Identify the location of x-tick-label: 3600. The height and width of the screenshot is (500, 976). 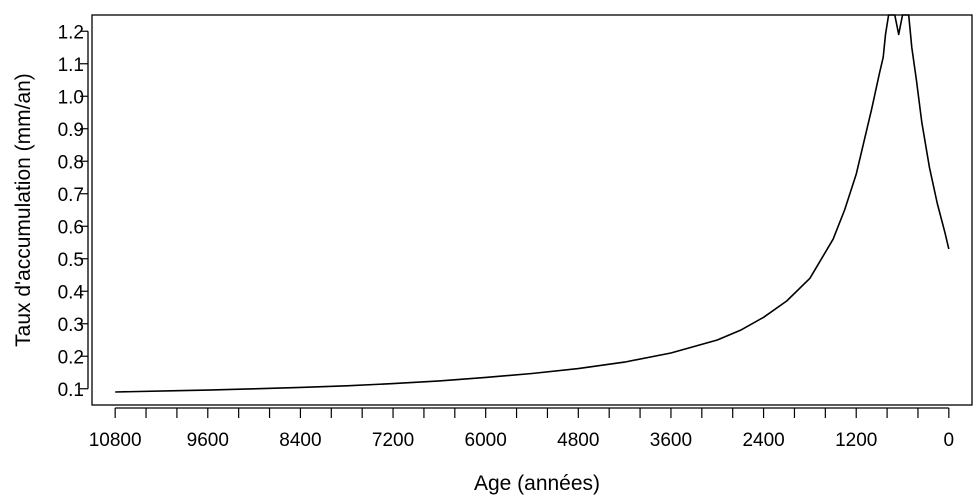
(671, 440).